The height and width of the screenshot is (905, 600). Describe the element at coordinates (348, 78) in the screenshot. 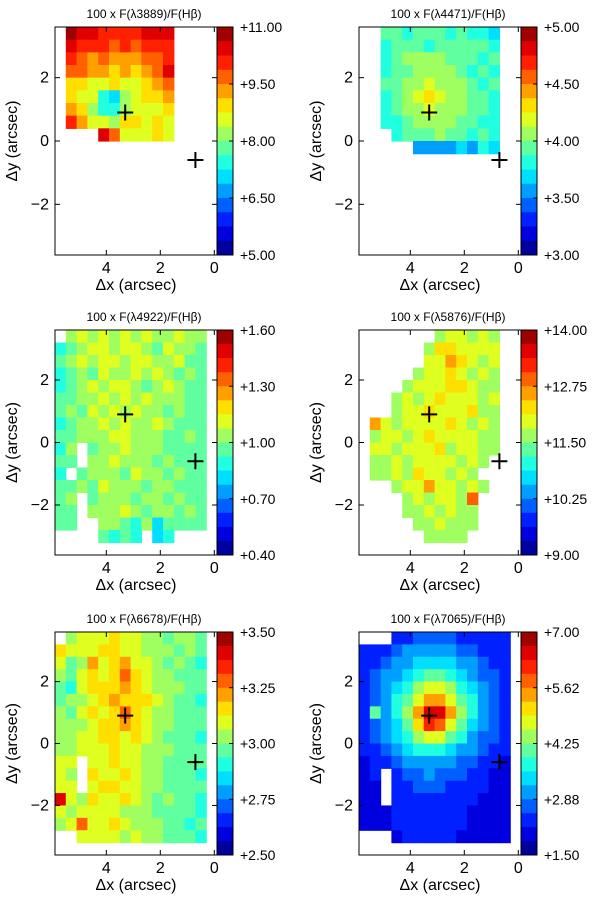

I see `y-tick-label: 2` at that location.